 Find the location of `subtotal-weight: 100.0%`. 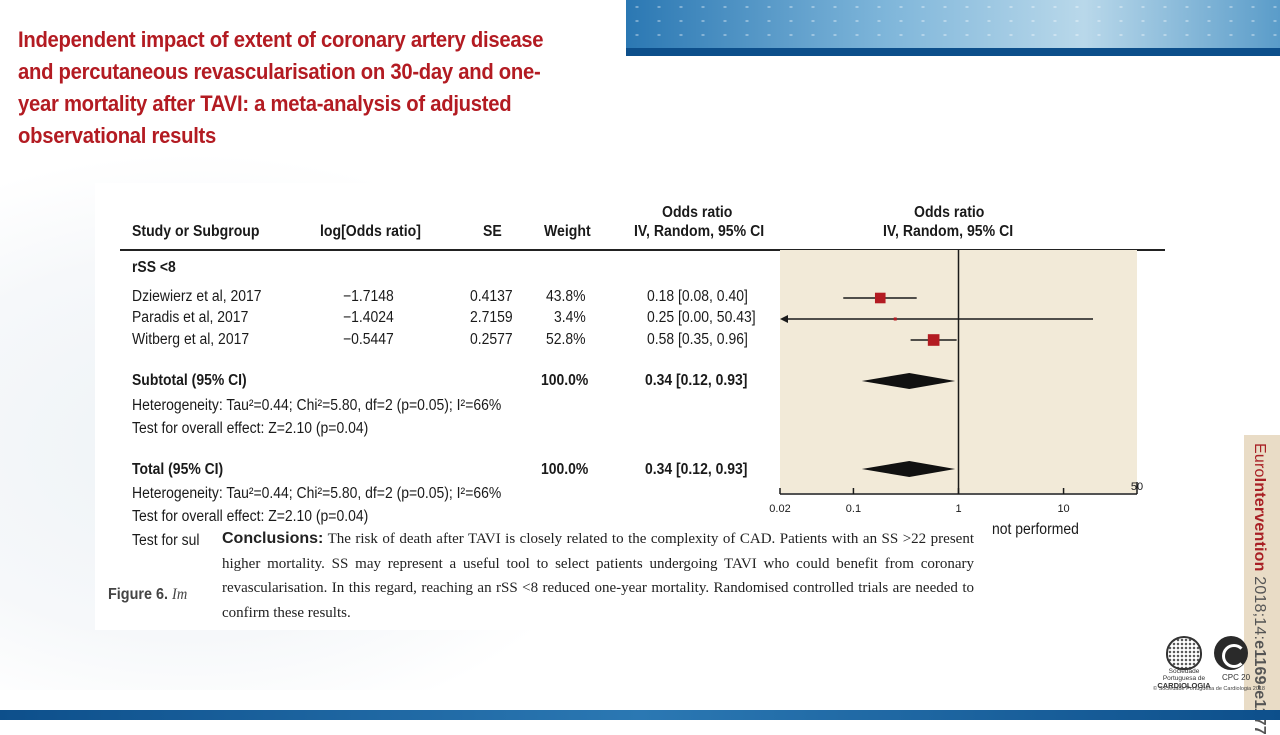

subtotal-weight: 100.0% is located at coordinates (565, 380).